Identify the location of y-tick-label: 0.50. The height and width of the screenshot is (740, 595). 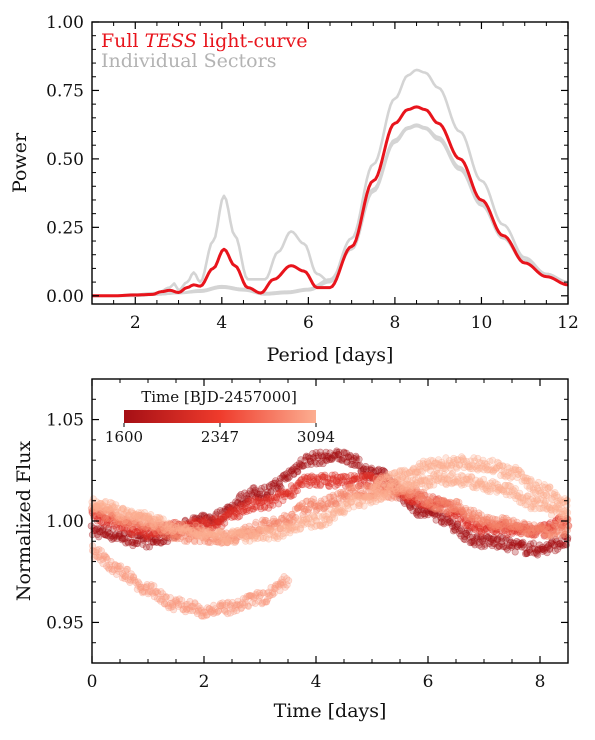
(65, 160).